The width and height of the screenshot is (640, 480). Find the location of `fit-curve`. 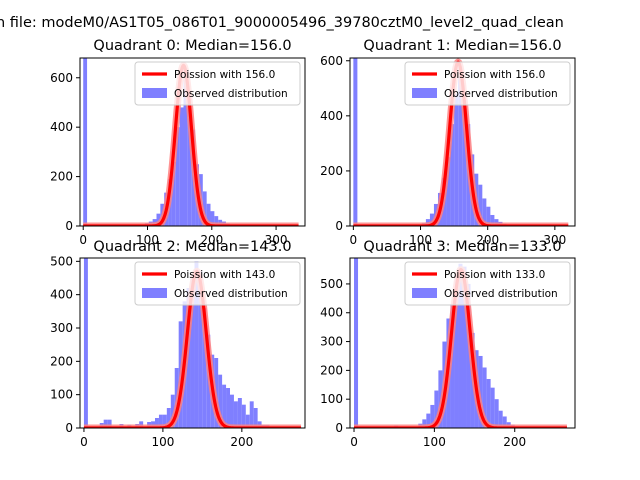

fit-curve is located at coordinates (191, 144).